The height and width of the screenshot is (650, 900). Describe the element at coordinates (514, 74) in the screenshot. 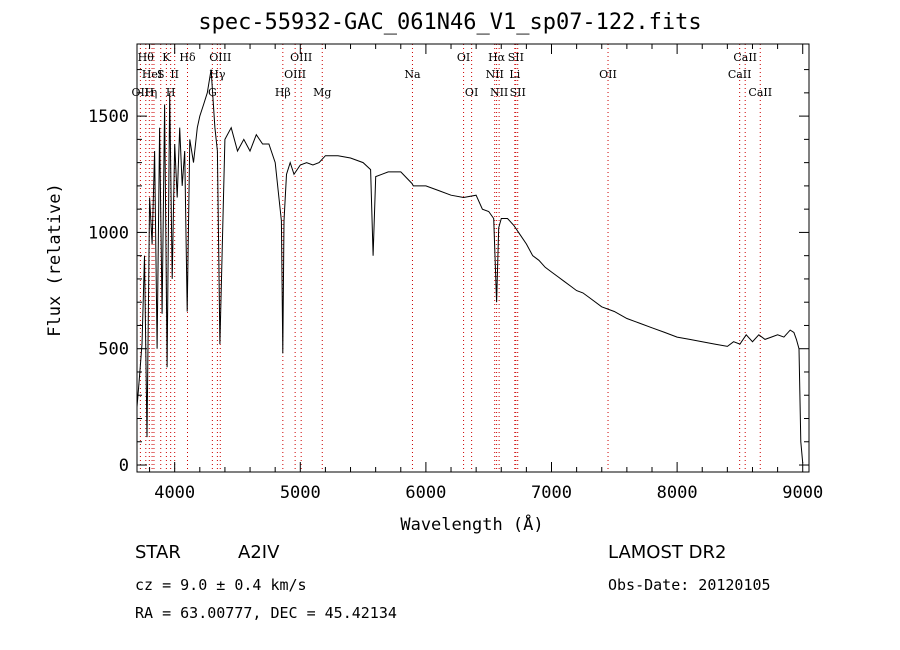

I see `spectral-line-label: Li` at that location.